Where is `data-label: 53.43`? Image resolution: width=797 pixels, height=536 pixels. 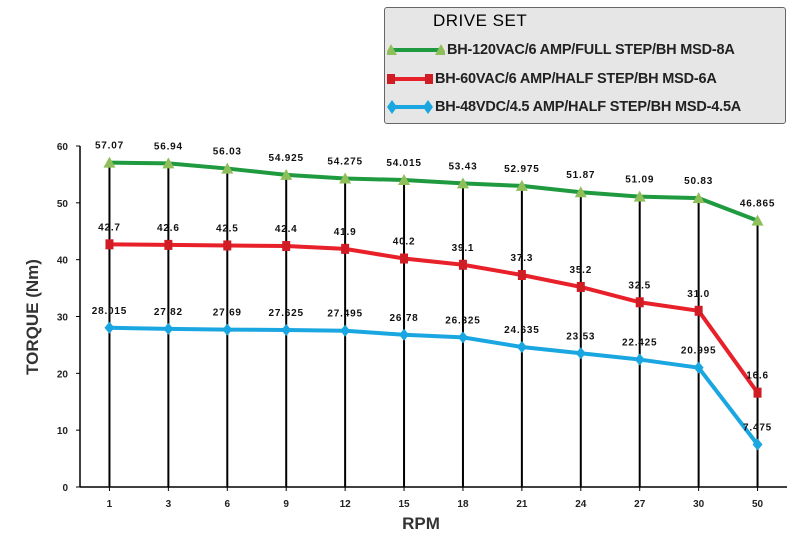
data-label: 53.43 is located at coordinates (462, 166).